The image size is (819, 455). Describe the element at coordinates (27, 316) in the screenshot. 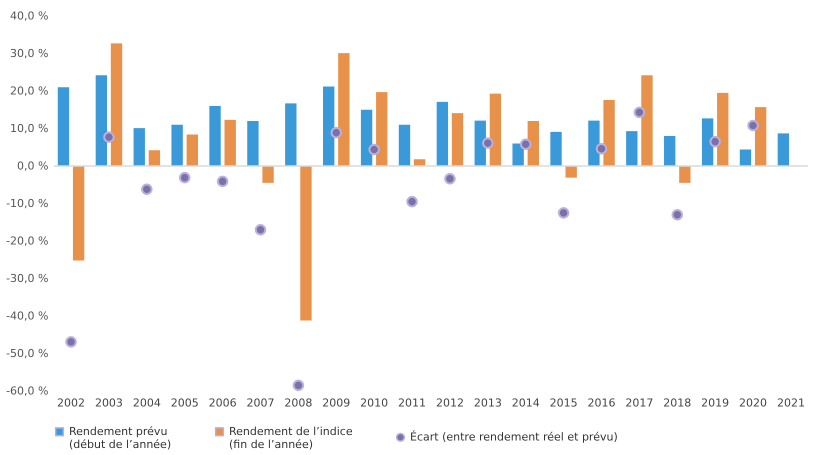

I see `y-tick-label: -40,0 %` at that location.